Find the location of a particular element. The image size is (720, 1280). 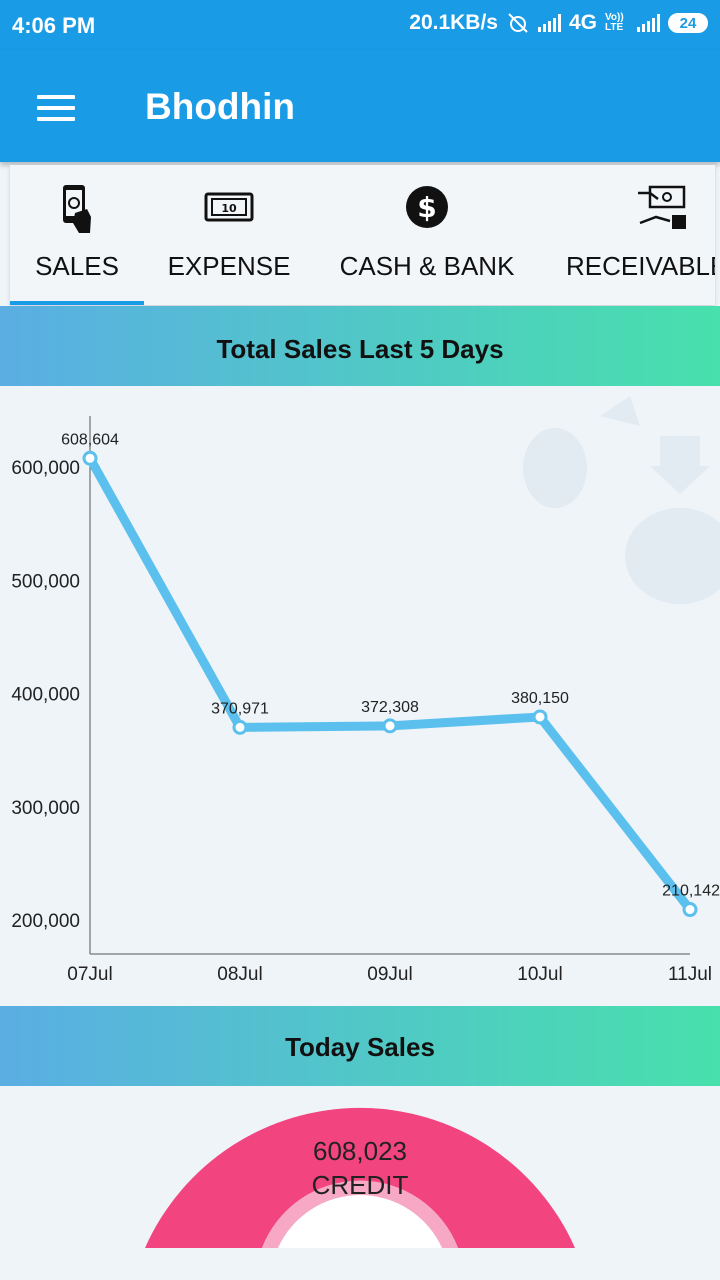

data-label: 370,971 is located at coordinates (240, 708).